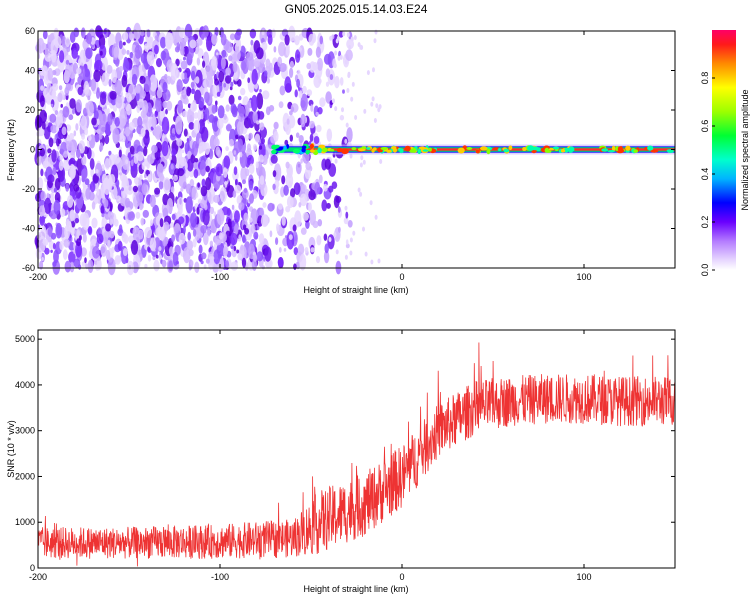  Describe the element at coordinates (705, 126) in the screenshot. I see `colorbar-tick-label: 0.6` at that location.